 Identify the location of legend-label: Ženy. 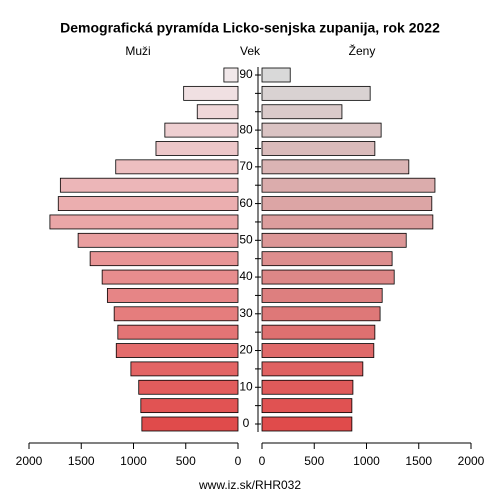
(362, 50).